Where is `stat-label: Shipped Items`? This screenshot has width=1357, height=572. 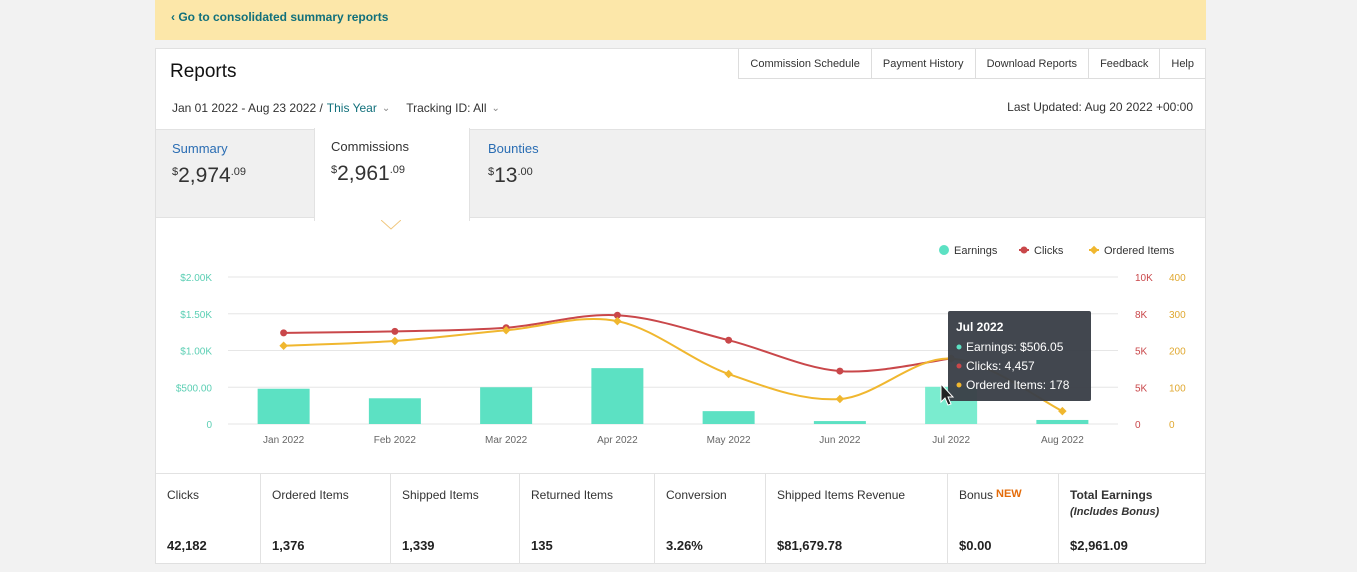
stat-label: Shipped Items is located at coordinates (440, 495).